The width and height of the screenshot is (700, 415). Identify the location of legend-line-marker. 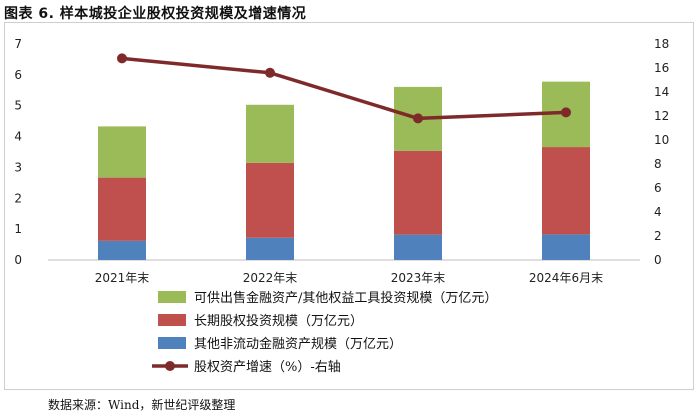
(170, 366).